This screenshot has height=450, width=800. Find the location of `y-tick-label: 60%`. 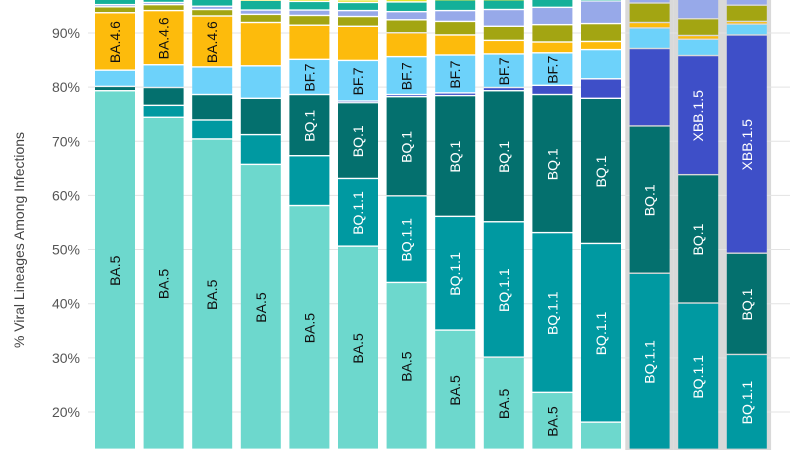

y-tick-label: 60% is located at coordinates (66, 195).